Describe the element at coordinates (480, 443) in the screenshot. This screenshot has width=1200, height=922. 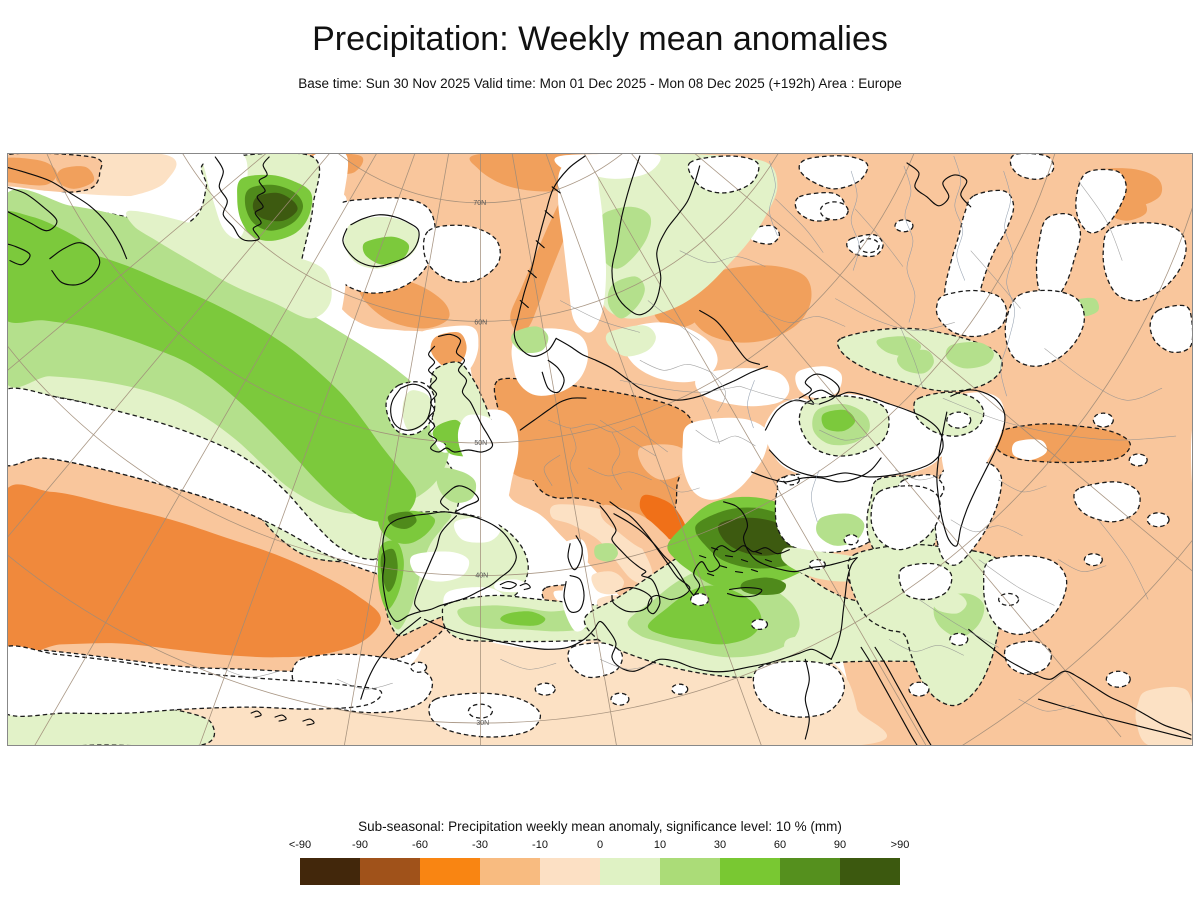
I see `svg-text: 50N` at that location.